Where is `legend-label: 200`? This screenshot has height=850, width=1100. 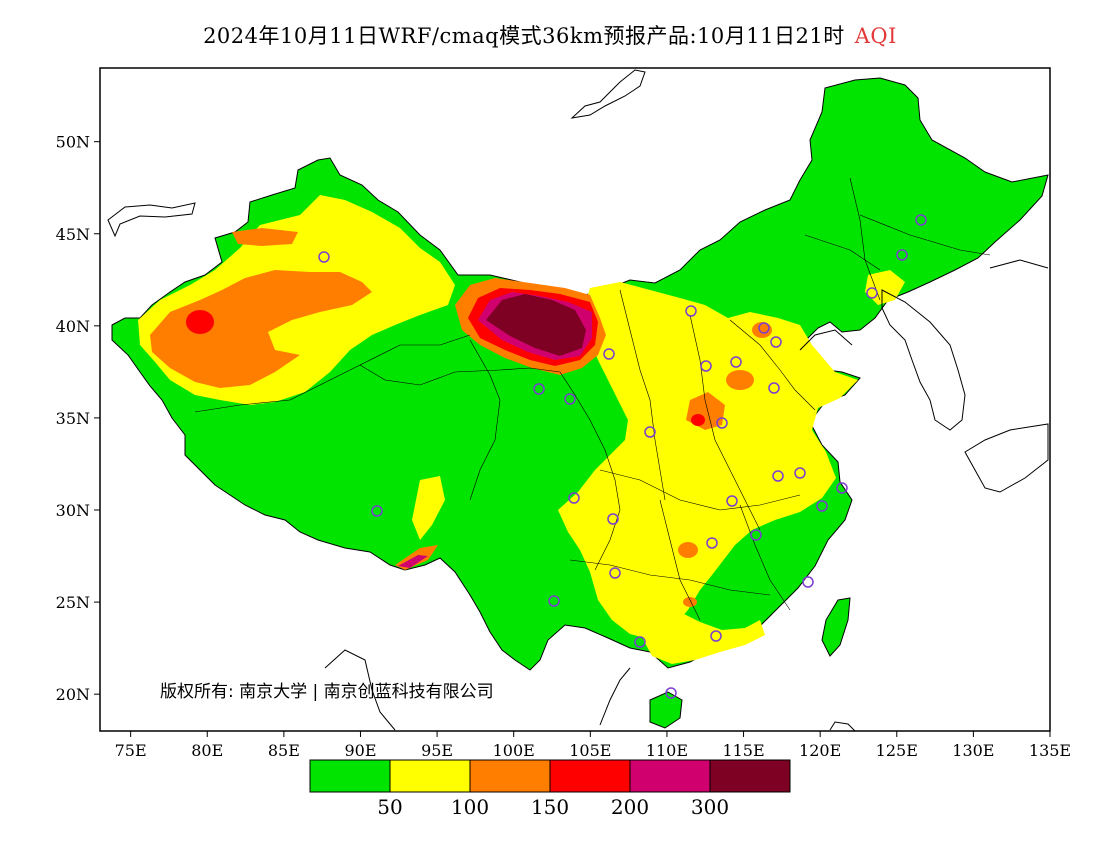
legend-label: 200 is located at coordinates (630, 807).